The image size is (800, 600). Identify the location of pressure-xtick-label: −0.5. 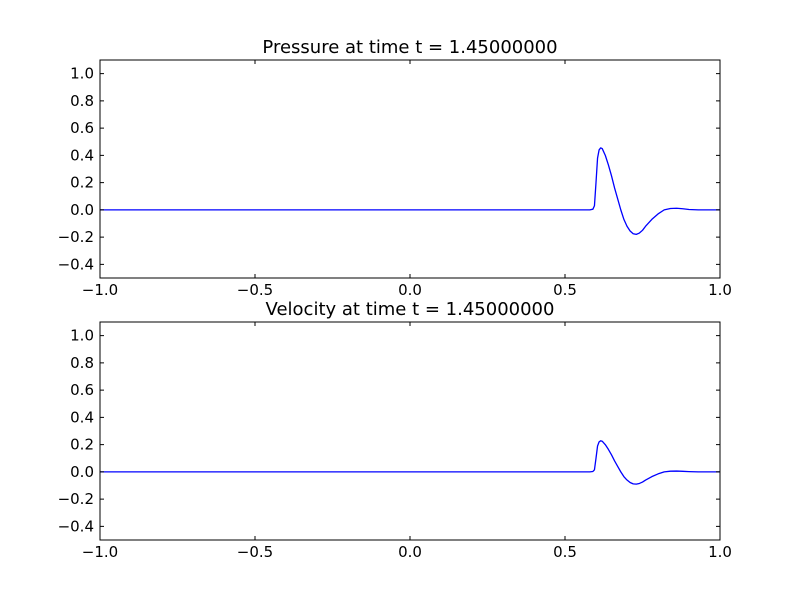
(255, 290).